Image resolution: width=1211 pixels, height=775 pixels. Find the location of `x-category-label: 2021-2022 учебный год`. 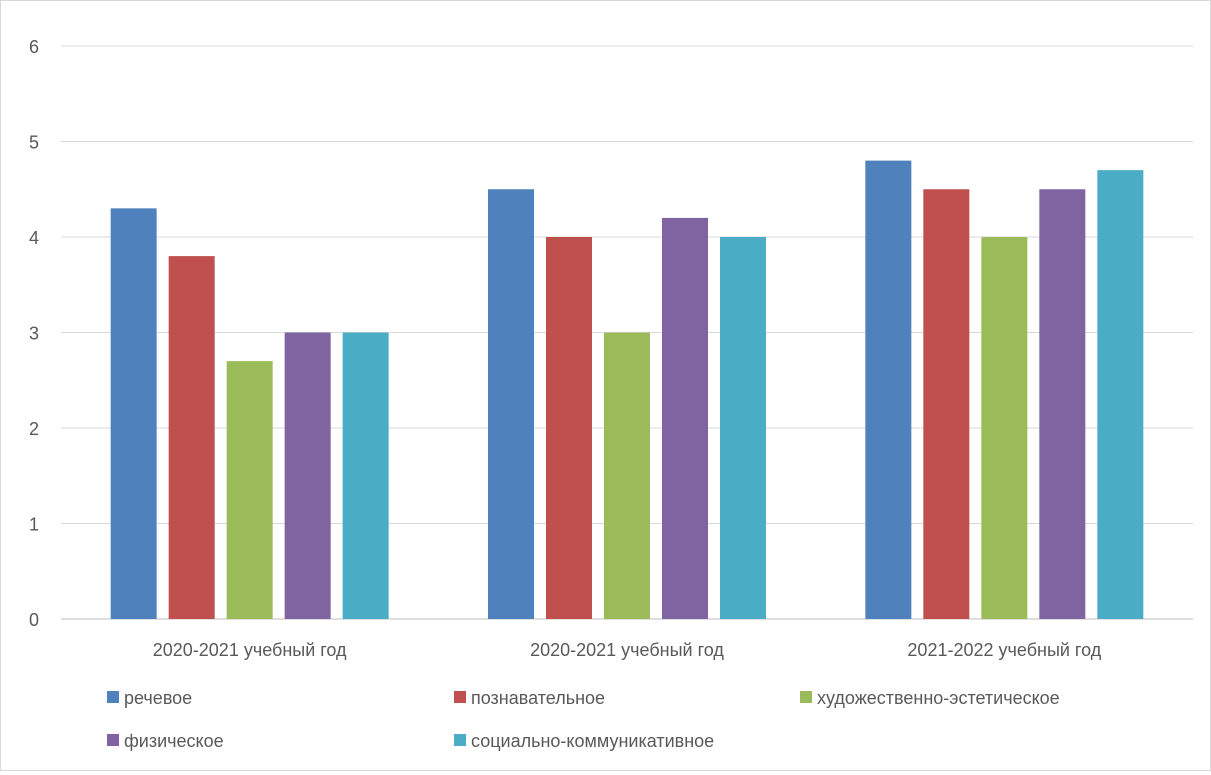

x-category-label: 2021-2022 учебный год is located at coordinates (1004, 650).